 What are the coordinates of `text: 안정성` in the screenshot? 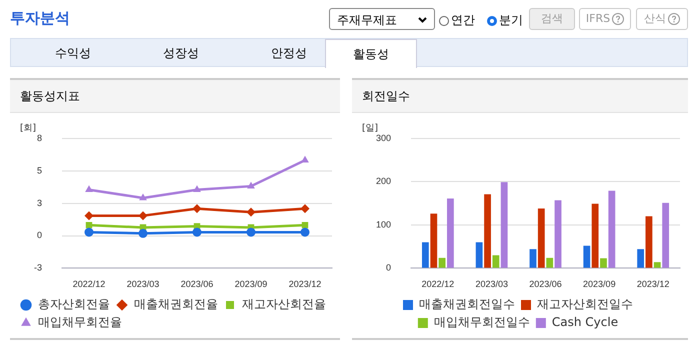 It's located at (289, 53).